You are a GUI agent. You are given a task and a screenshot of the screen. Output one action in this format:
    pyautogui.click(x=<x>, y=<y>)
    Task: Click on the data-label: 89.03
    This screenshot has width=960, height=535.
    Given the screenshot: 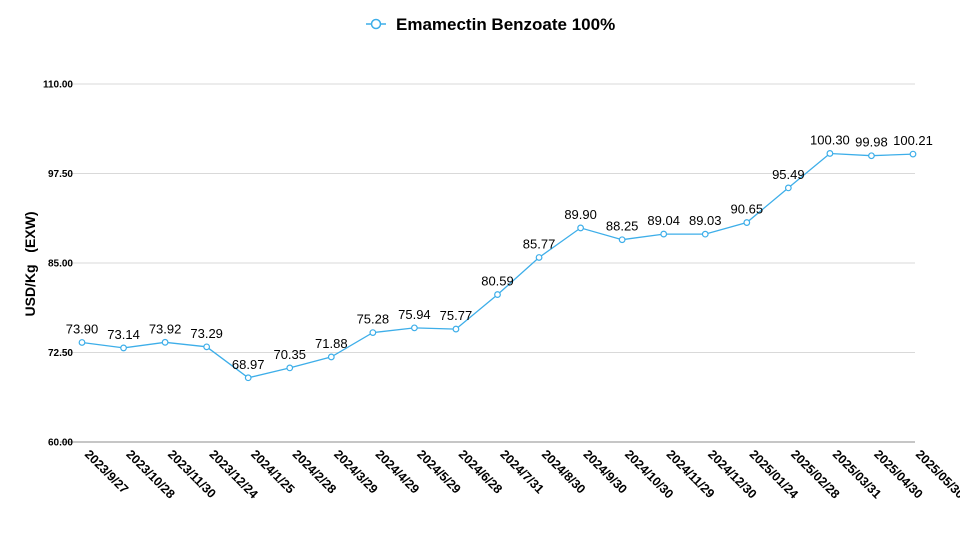 What is the action you would take?
    pyautogui.click(x=705, y=220)
    